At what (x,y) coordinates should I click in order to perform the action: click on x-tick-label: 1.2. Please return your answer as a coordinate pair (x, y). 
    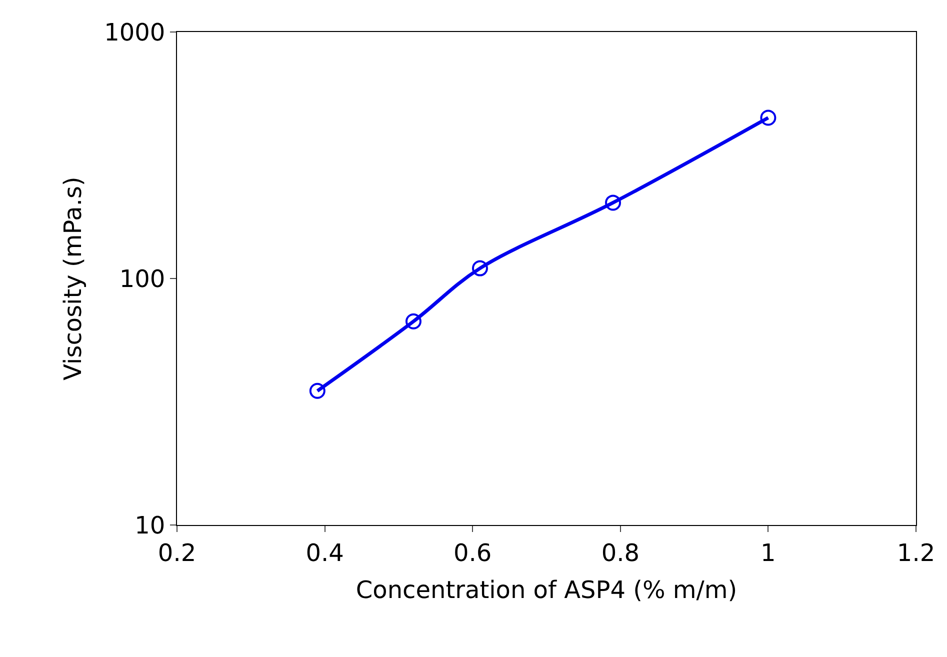
    Looking at the image, I should click on (916, 552).